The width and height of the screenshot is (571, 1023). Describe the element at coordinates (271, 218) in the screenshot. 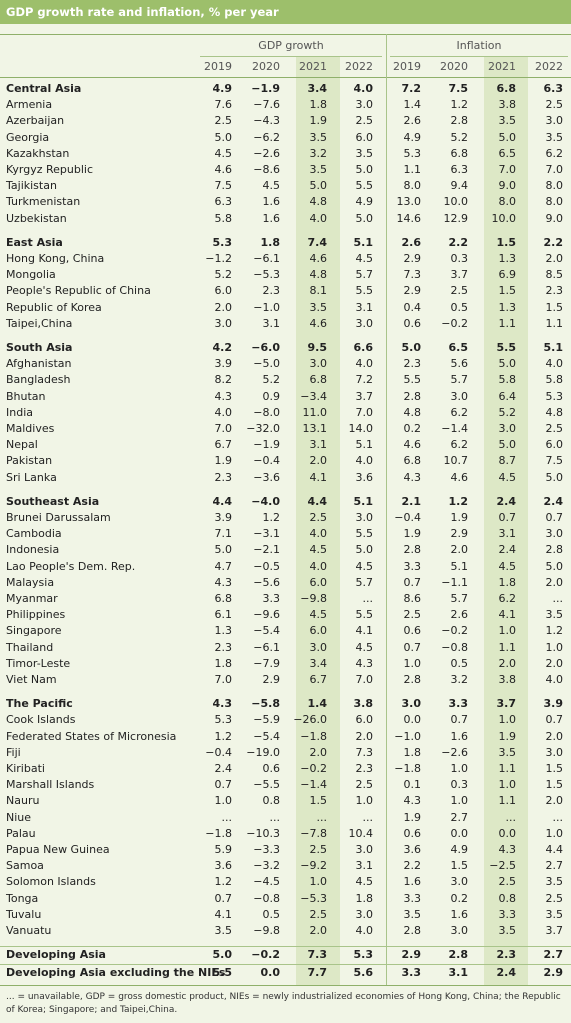

I see `cell: 1.6` at that location.